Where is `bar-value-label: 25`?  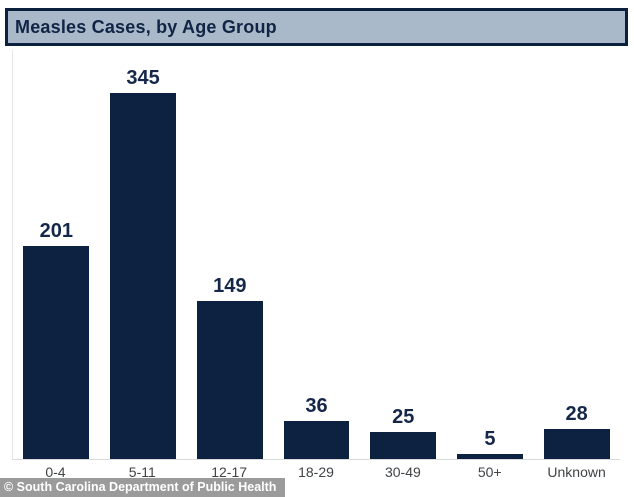
bar-value-label: 25 is located at coordinates (403, 417).